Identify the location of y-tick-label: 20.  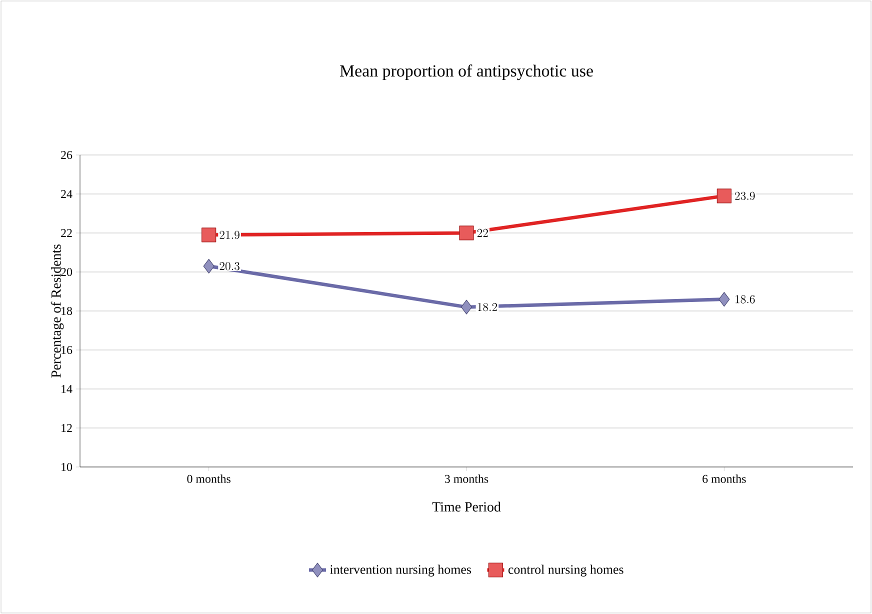
(66, 272).